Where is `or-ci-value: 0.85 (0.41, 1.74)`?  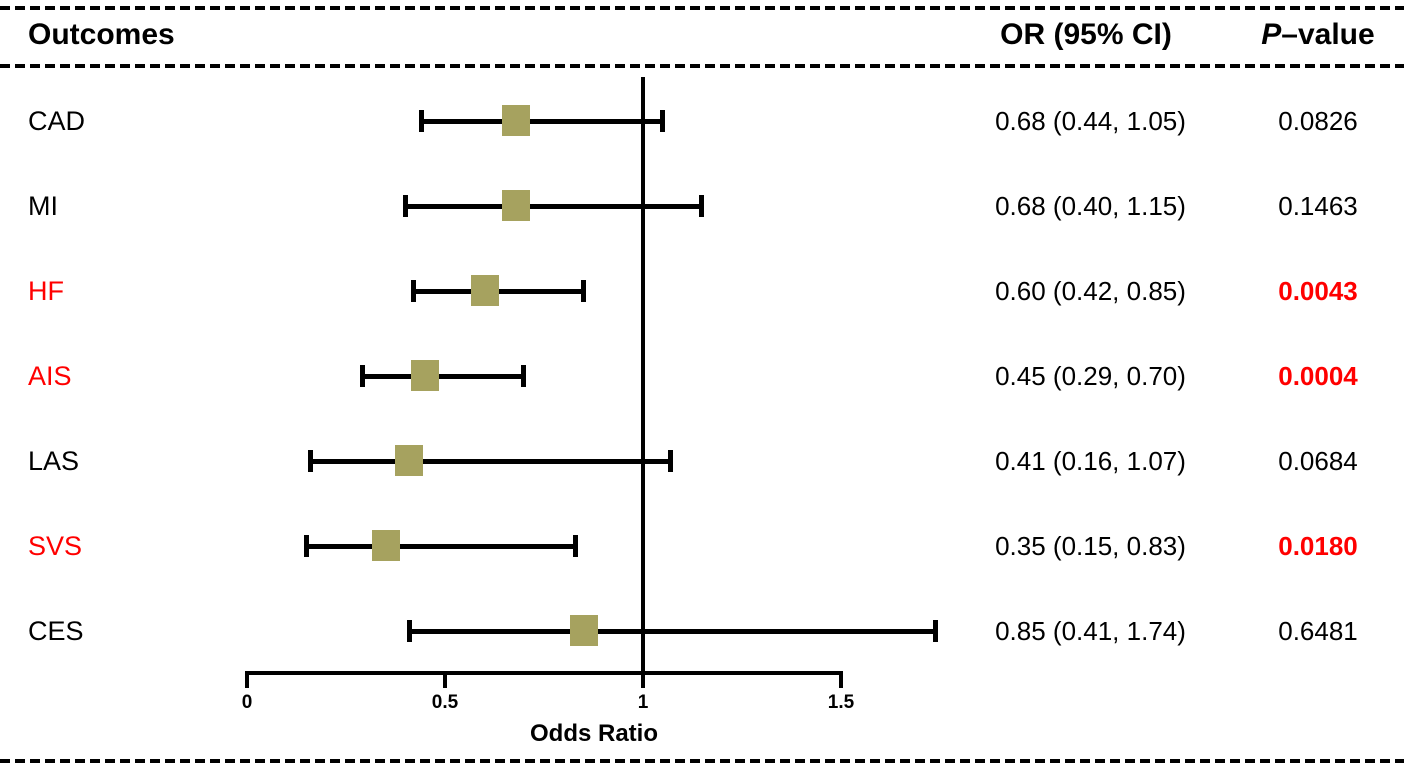 or-ci-value: 0.85 (0.41, 1.74) is located at coordinates (1090, 631).